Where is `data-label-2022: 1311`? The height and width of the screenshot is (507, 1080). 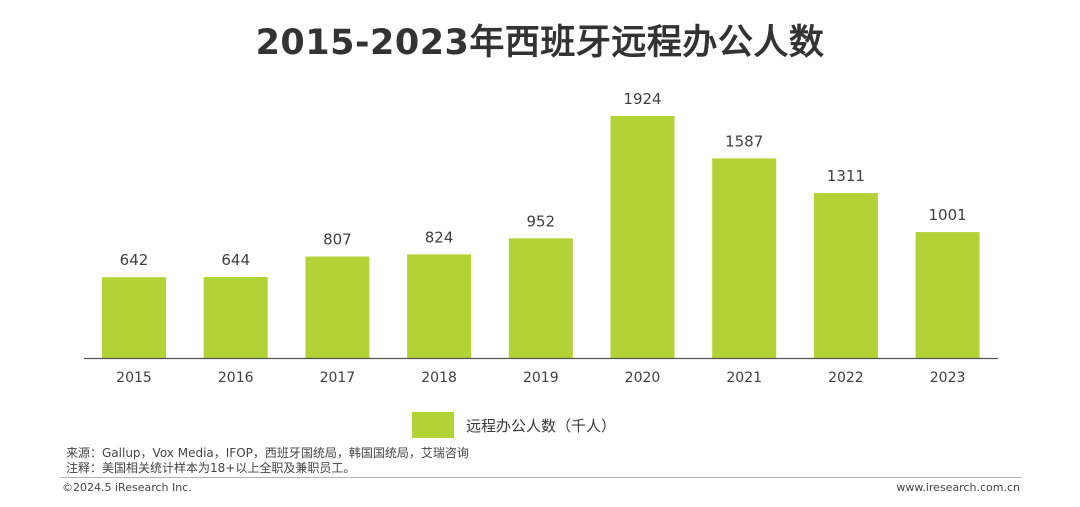 data-label-2022: 1311 is located at coordinates (846, 176).